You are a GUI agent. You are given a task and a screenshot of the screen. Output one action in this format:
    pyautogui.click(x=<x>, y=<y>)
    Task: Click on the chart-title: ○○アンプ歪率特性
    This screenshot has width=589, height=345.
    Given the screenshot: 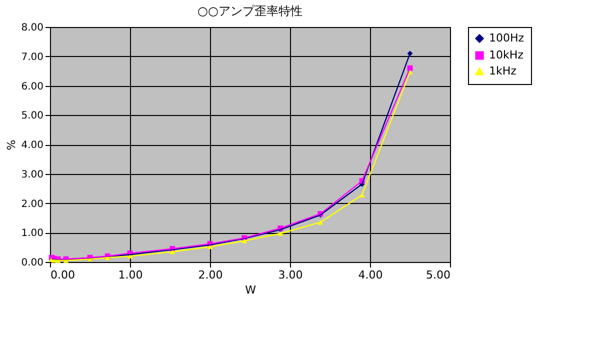 What is the action you would take?
    pyautogui.click(x=250, y=11)
    